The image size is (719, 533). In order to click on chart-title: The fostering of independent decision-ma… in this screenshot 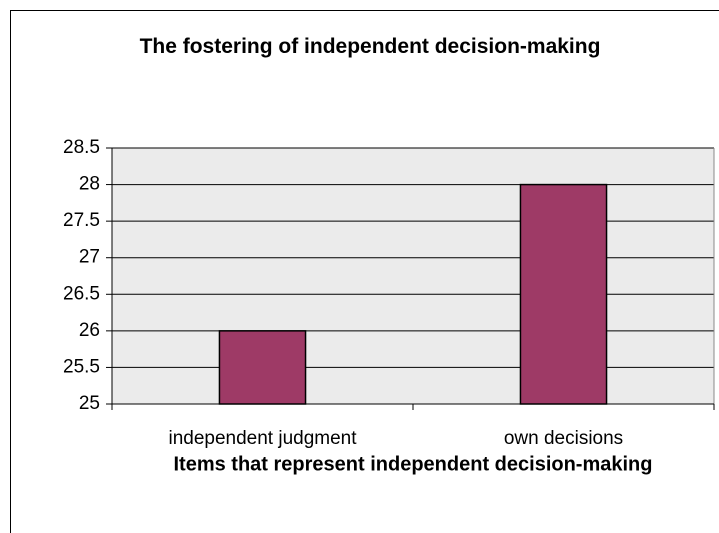, I will do `click(370, 46)`.